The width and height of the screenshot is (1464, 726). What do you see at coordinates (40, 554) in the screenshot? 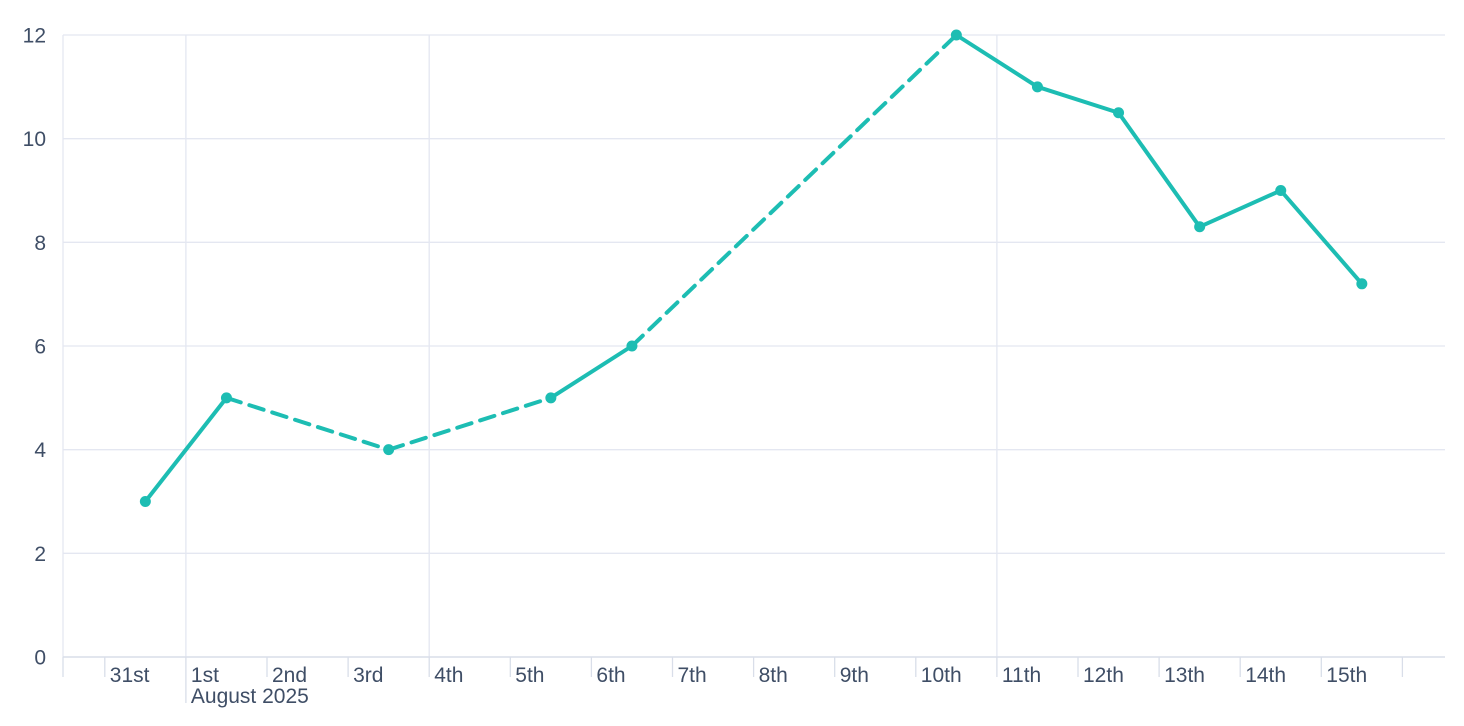
I see `y-tick-label: 2` at bounding box center [40, 554].